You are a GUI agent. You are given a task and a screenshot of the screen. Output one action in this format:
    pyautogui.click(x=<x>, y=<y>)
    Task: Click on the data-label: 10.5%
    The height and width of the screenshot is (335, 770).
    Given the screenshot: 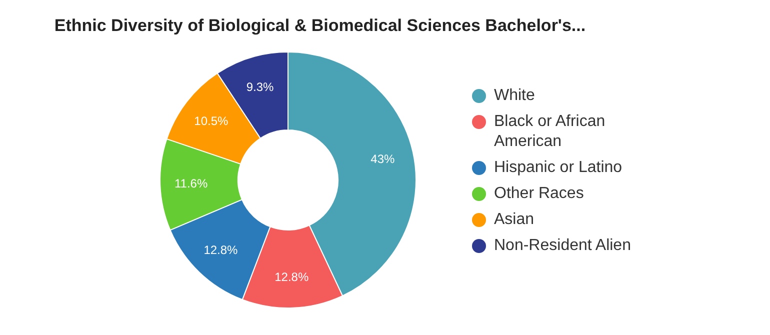 What is the action you would take?
    pyautogui.click(x=211, y=121)
    